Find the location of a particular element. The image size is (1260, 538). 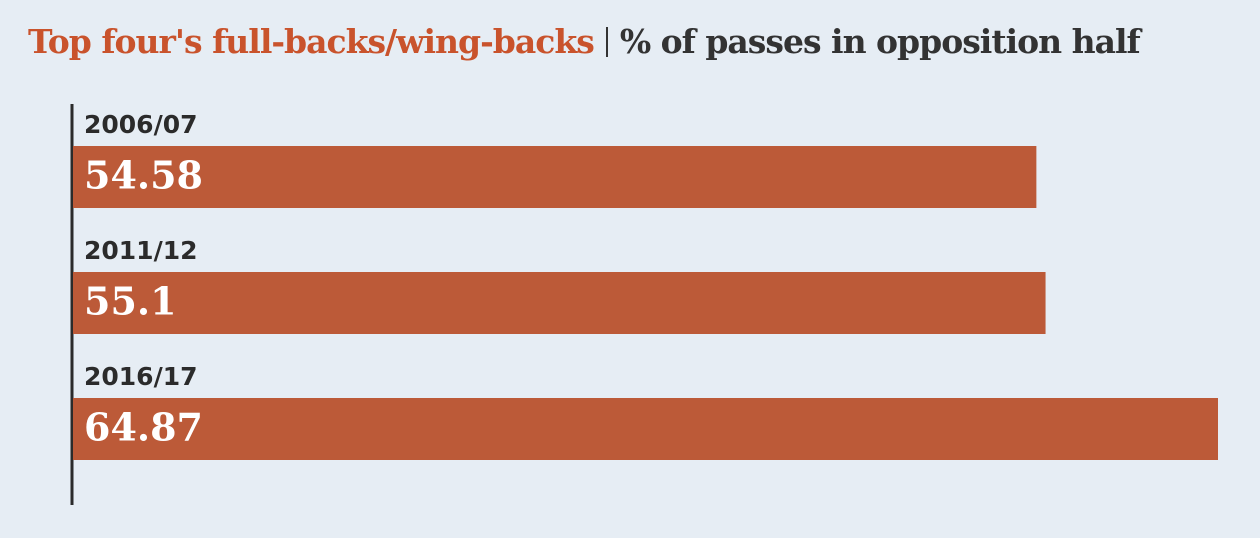

value-label: 55.1 is located at coordinates (130, 301).